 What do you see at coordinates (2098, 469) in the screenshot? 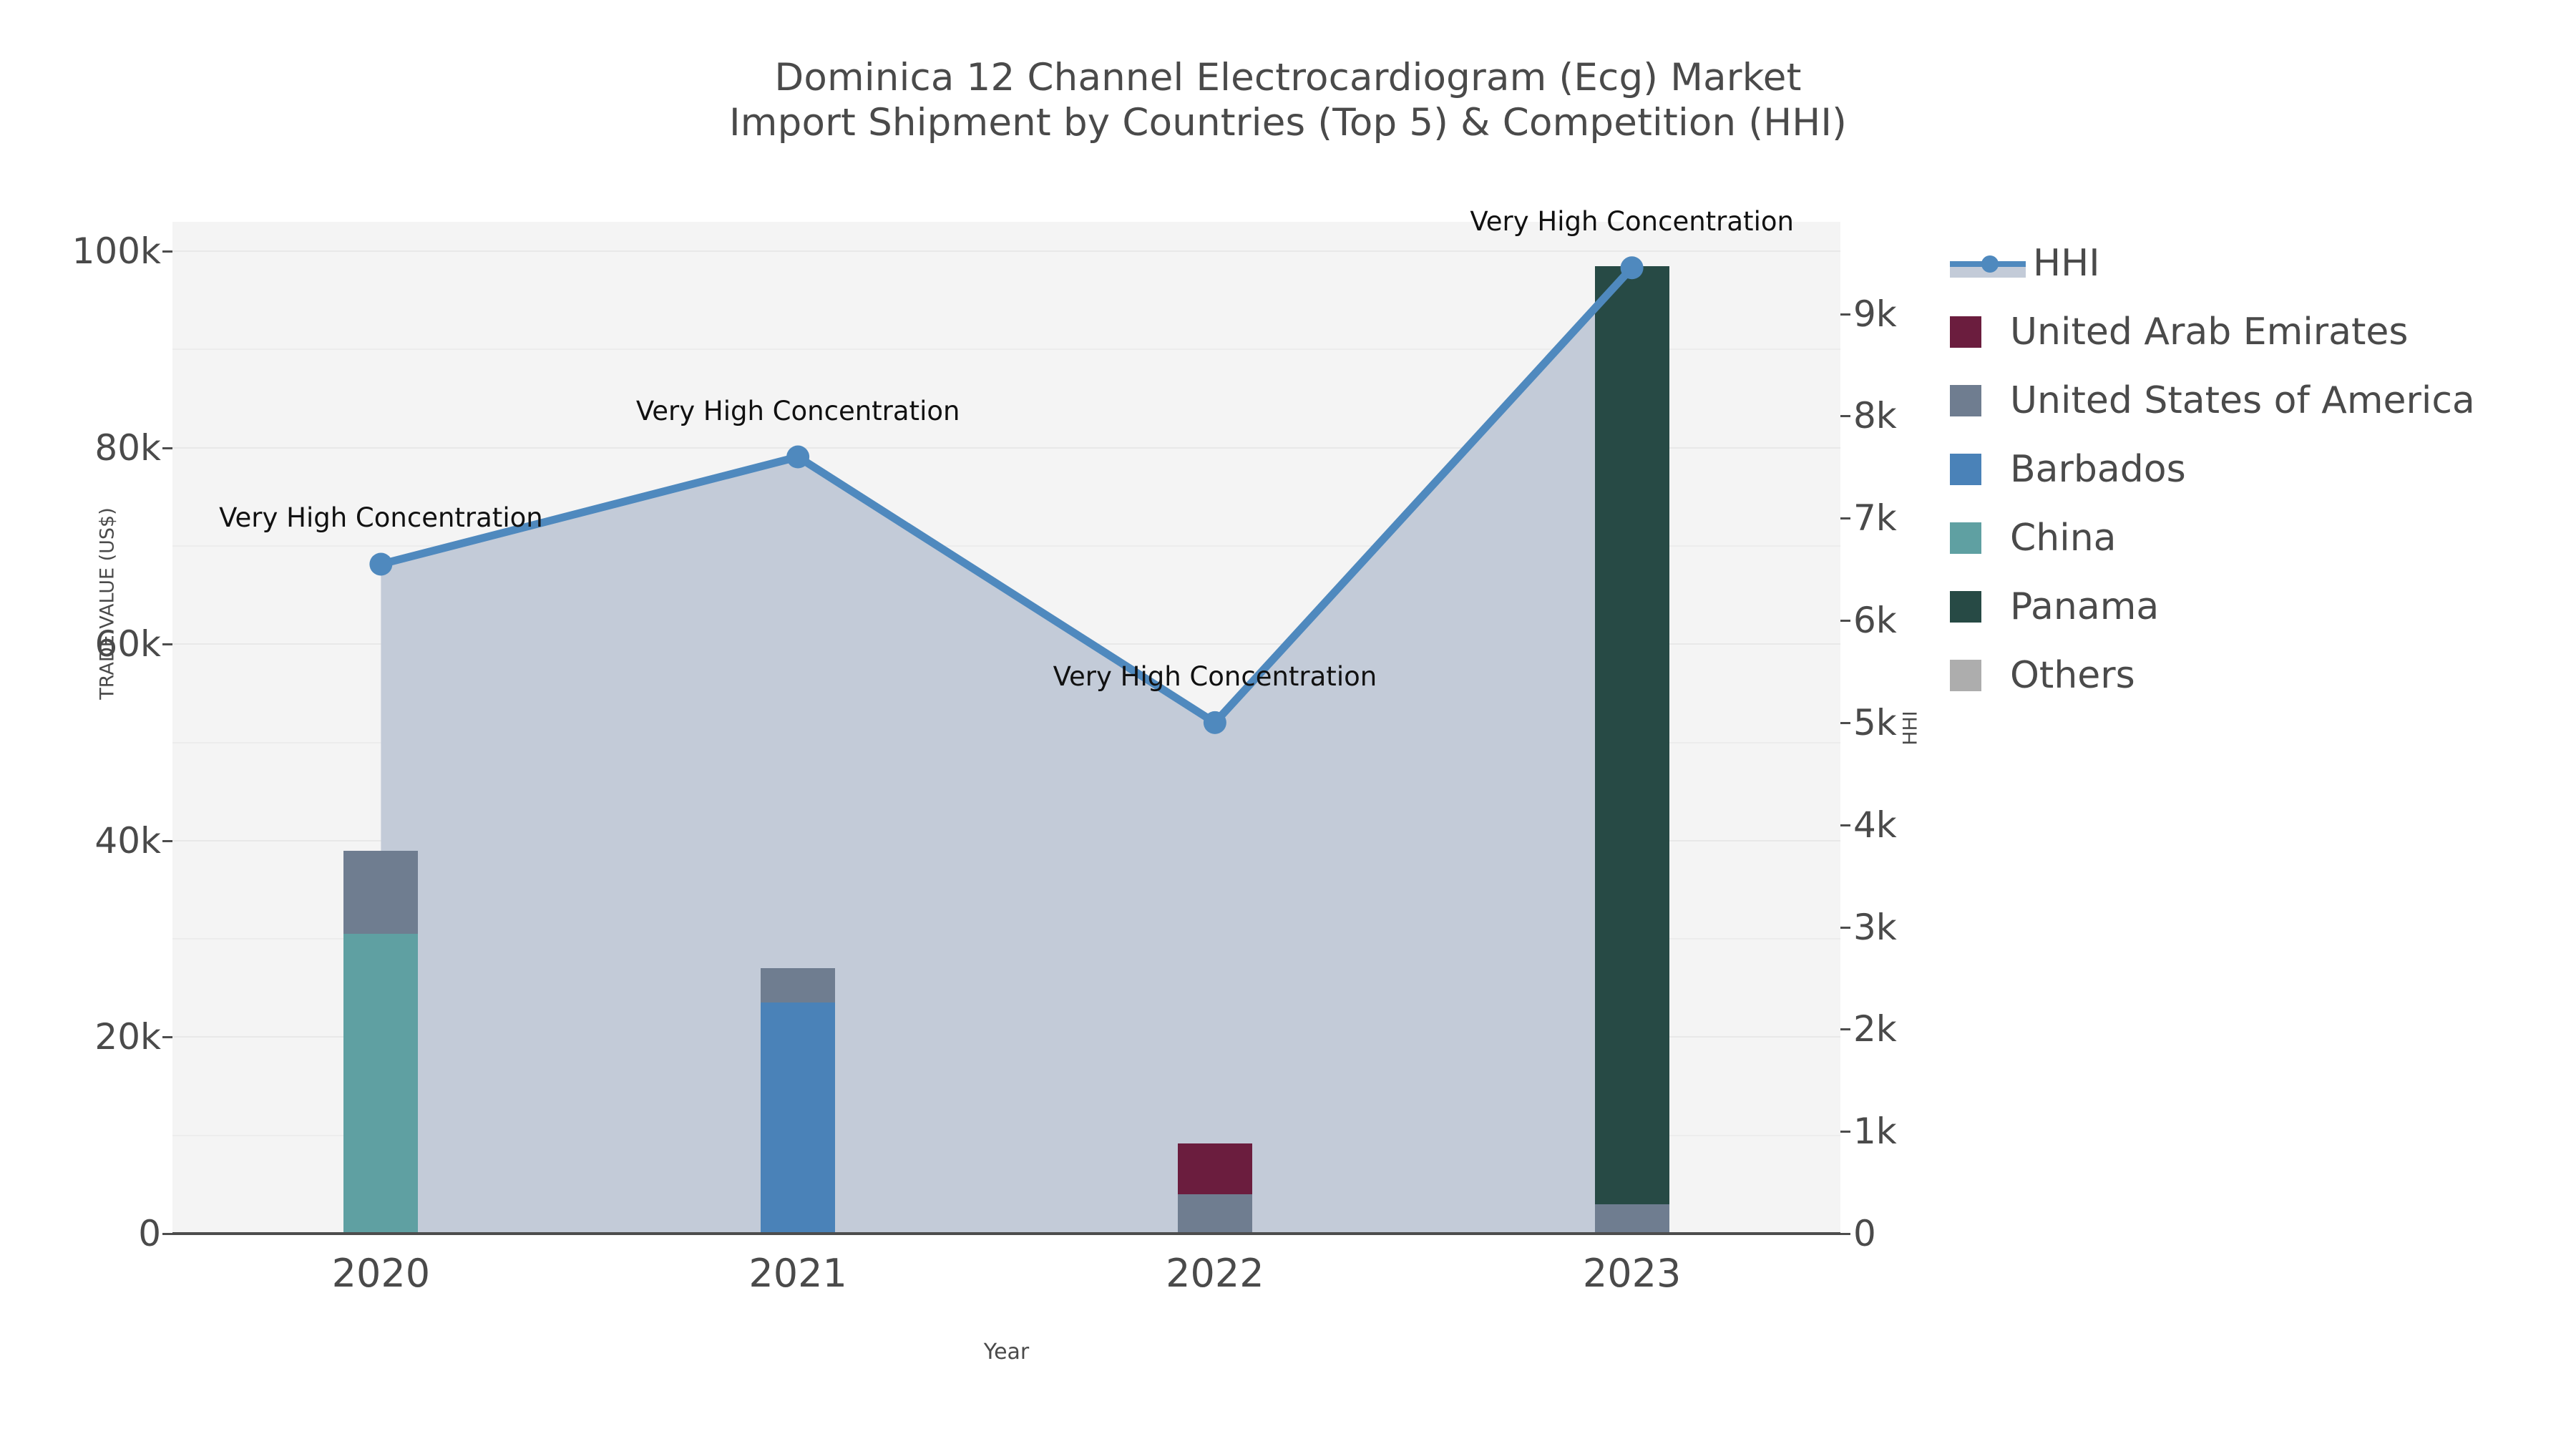
I see `legend-item-label: Barbados` at bounding box center [2098, 469].